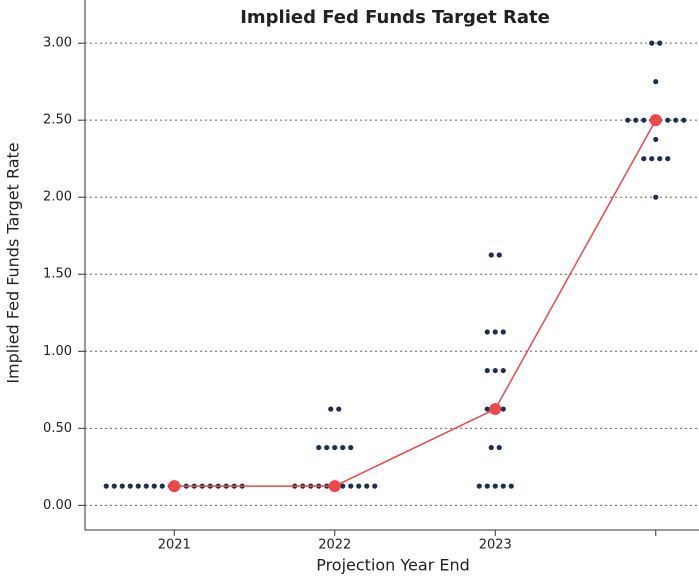 The height and width of the screenshot is (576, 699). What do you see at coordinates (174, 545) in the screenshot?
I see `x-tick-label: 2021` at bounding box center [174, 545].